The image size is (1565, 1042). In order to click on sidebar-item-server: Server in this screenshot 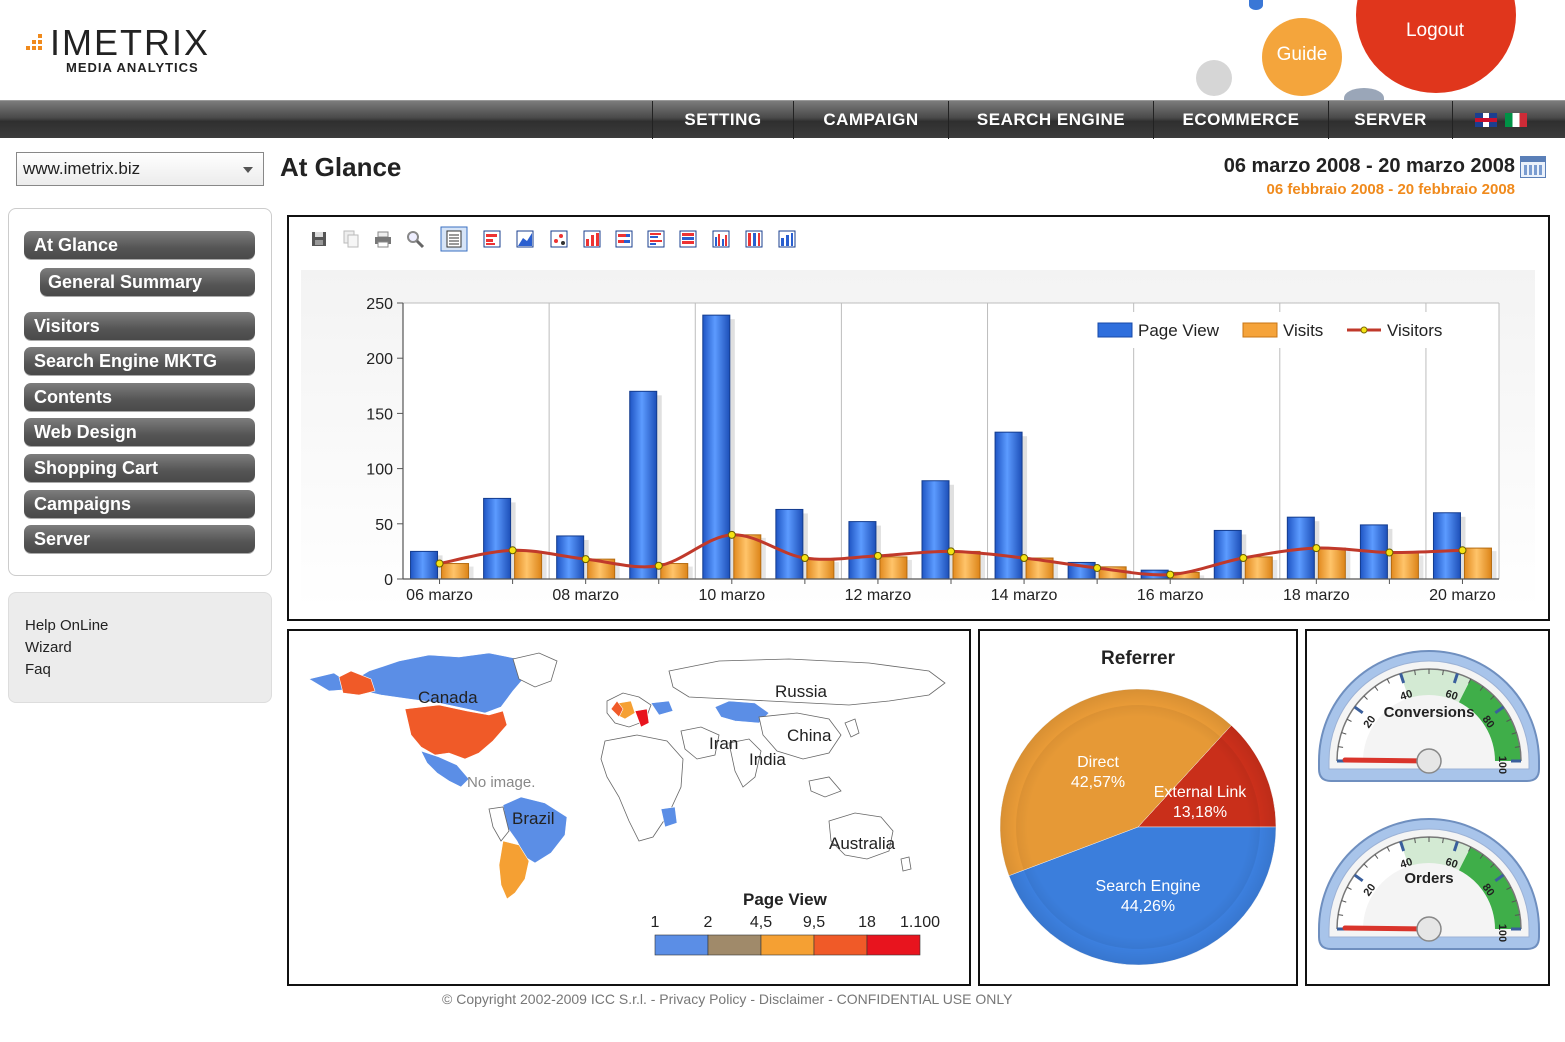, I will do `click(139, 539)`.